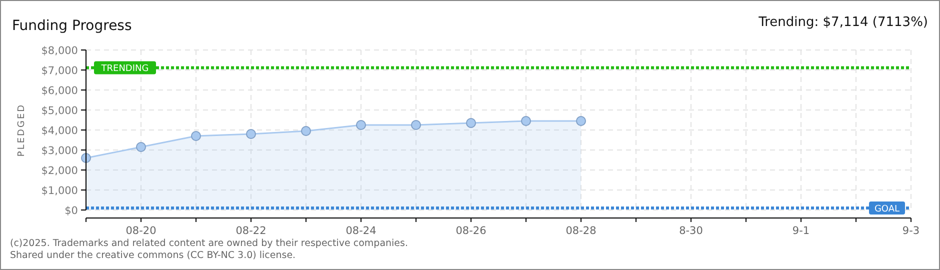 The image size is (940, 270). Describe the element at coordinates (59, 111) in the screenshot. I see `y-tick-label: $5,000` at that location.